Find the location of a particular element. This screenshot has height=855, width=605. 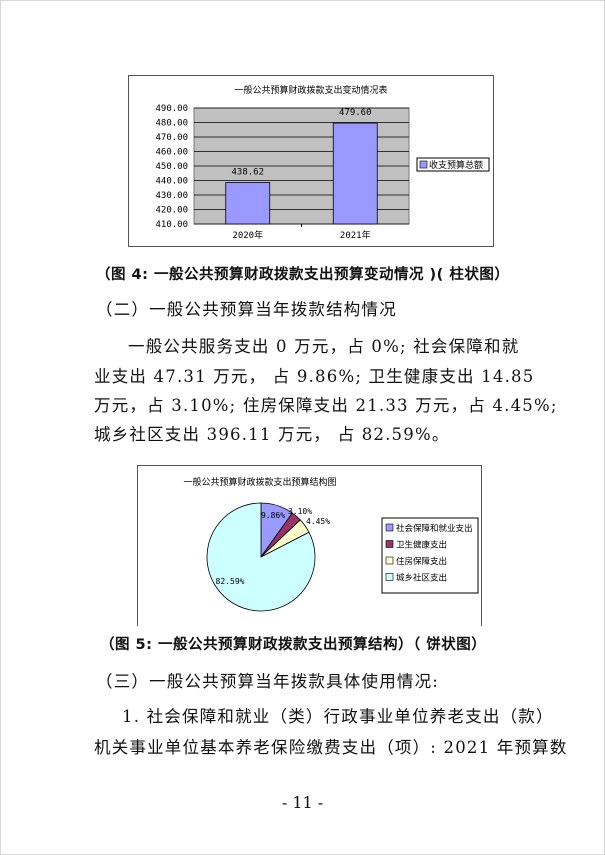

section-heading-2: （二）一般公共预算当年拨款结构情况 is located at coordinates (246, 309).